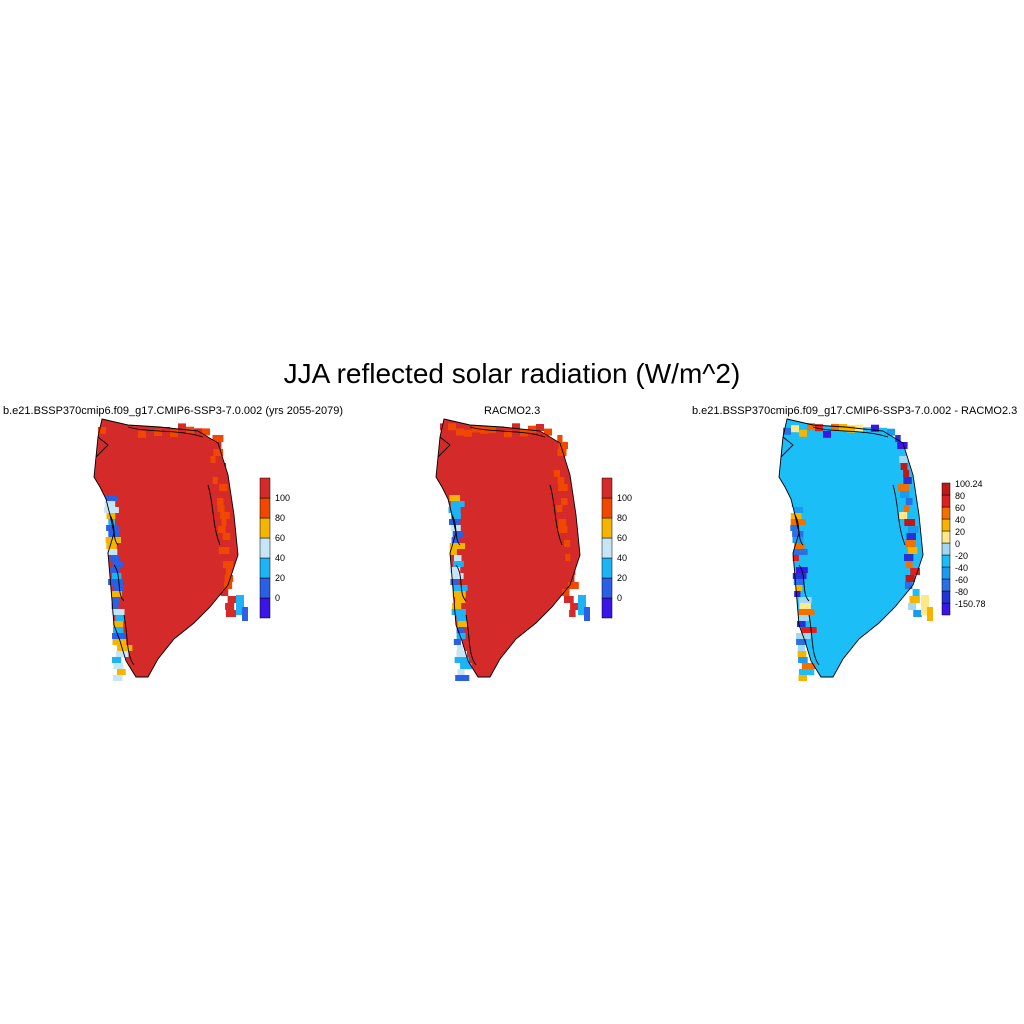 Image resolution: width=1024 pixels, height=1024 pixels. I want to click on panel-2-map, so click(512, 549).